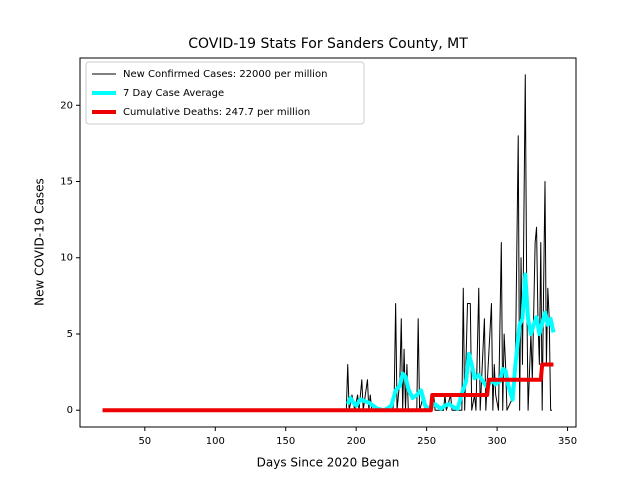 The width and height of the screenshot is (640, 484). Describe the element at coordinates (66, 105) in the screenshot. I see `y-tick-label: 20` at that location.